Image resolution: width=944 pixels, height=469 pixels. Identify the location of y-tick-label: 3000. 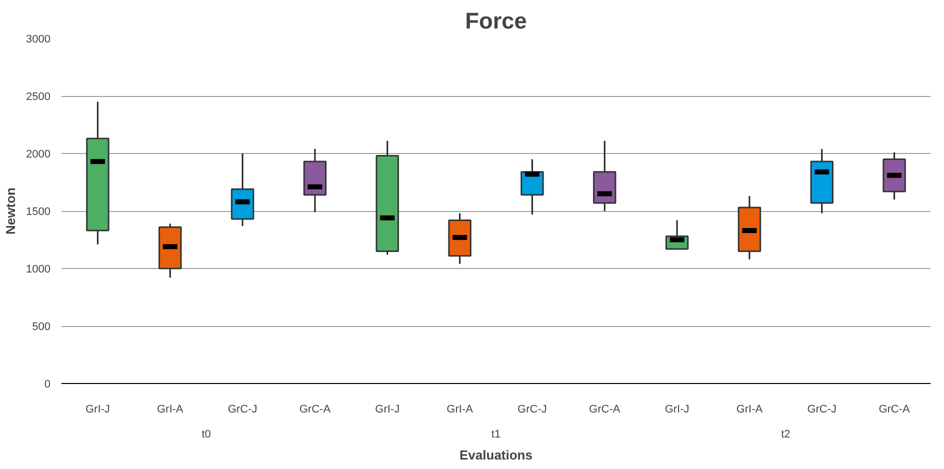
(38, 40).